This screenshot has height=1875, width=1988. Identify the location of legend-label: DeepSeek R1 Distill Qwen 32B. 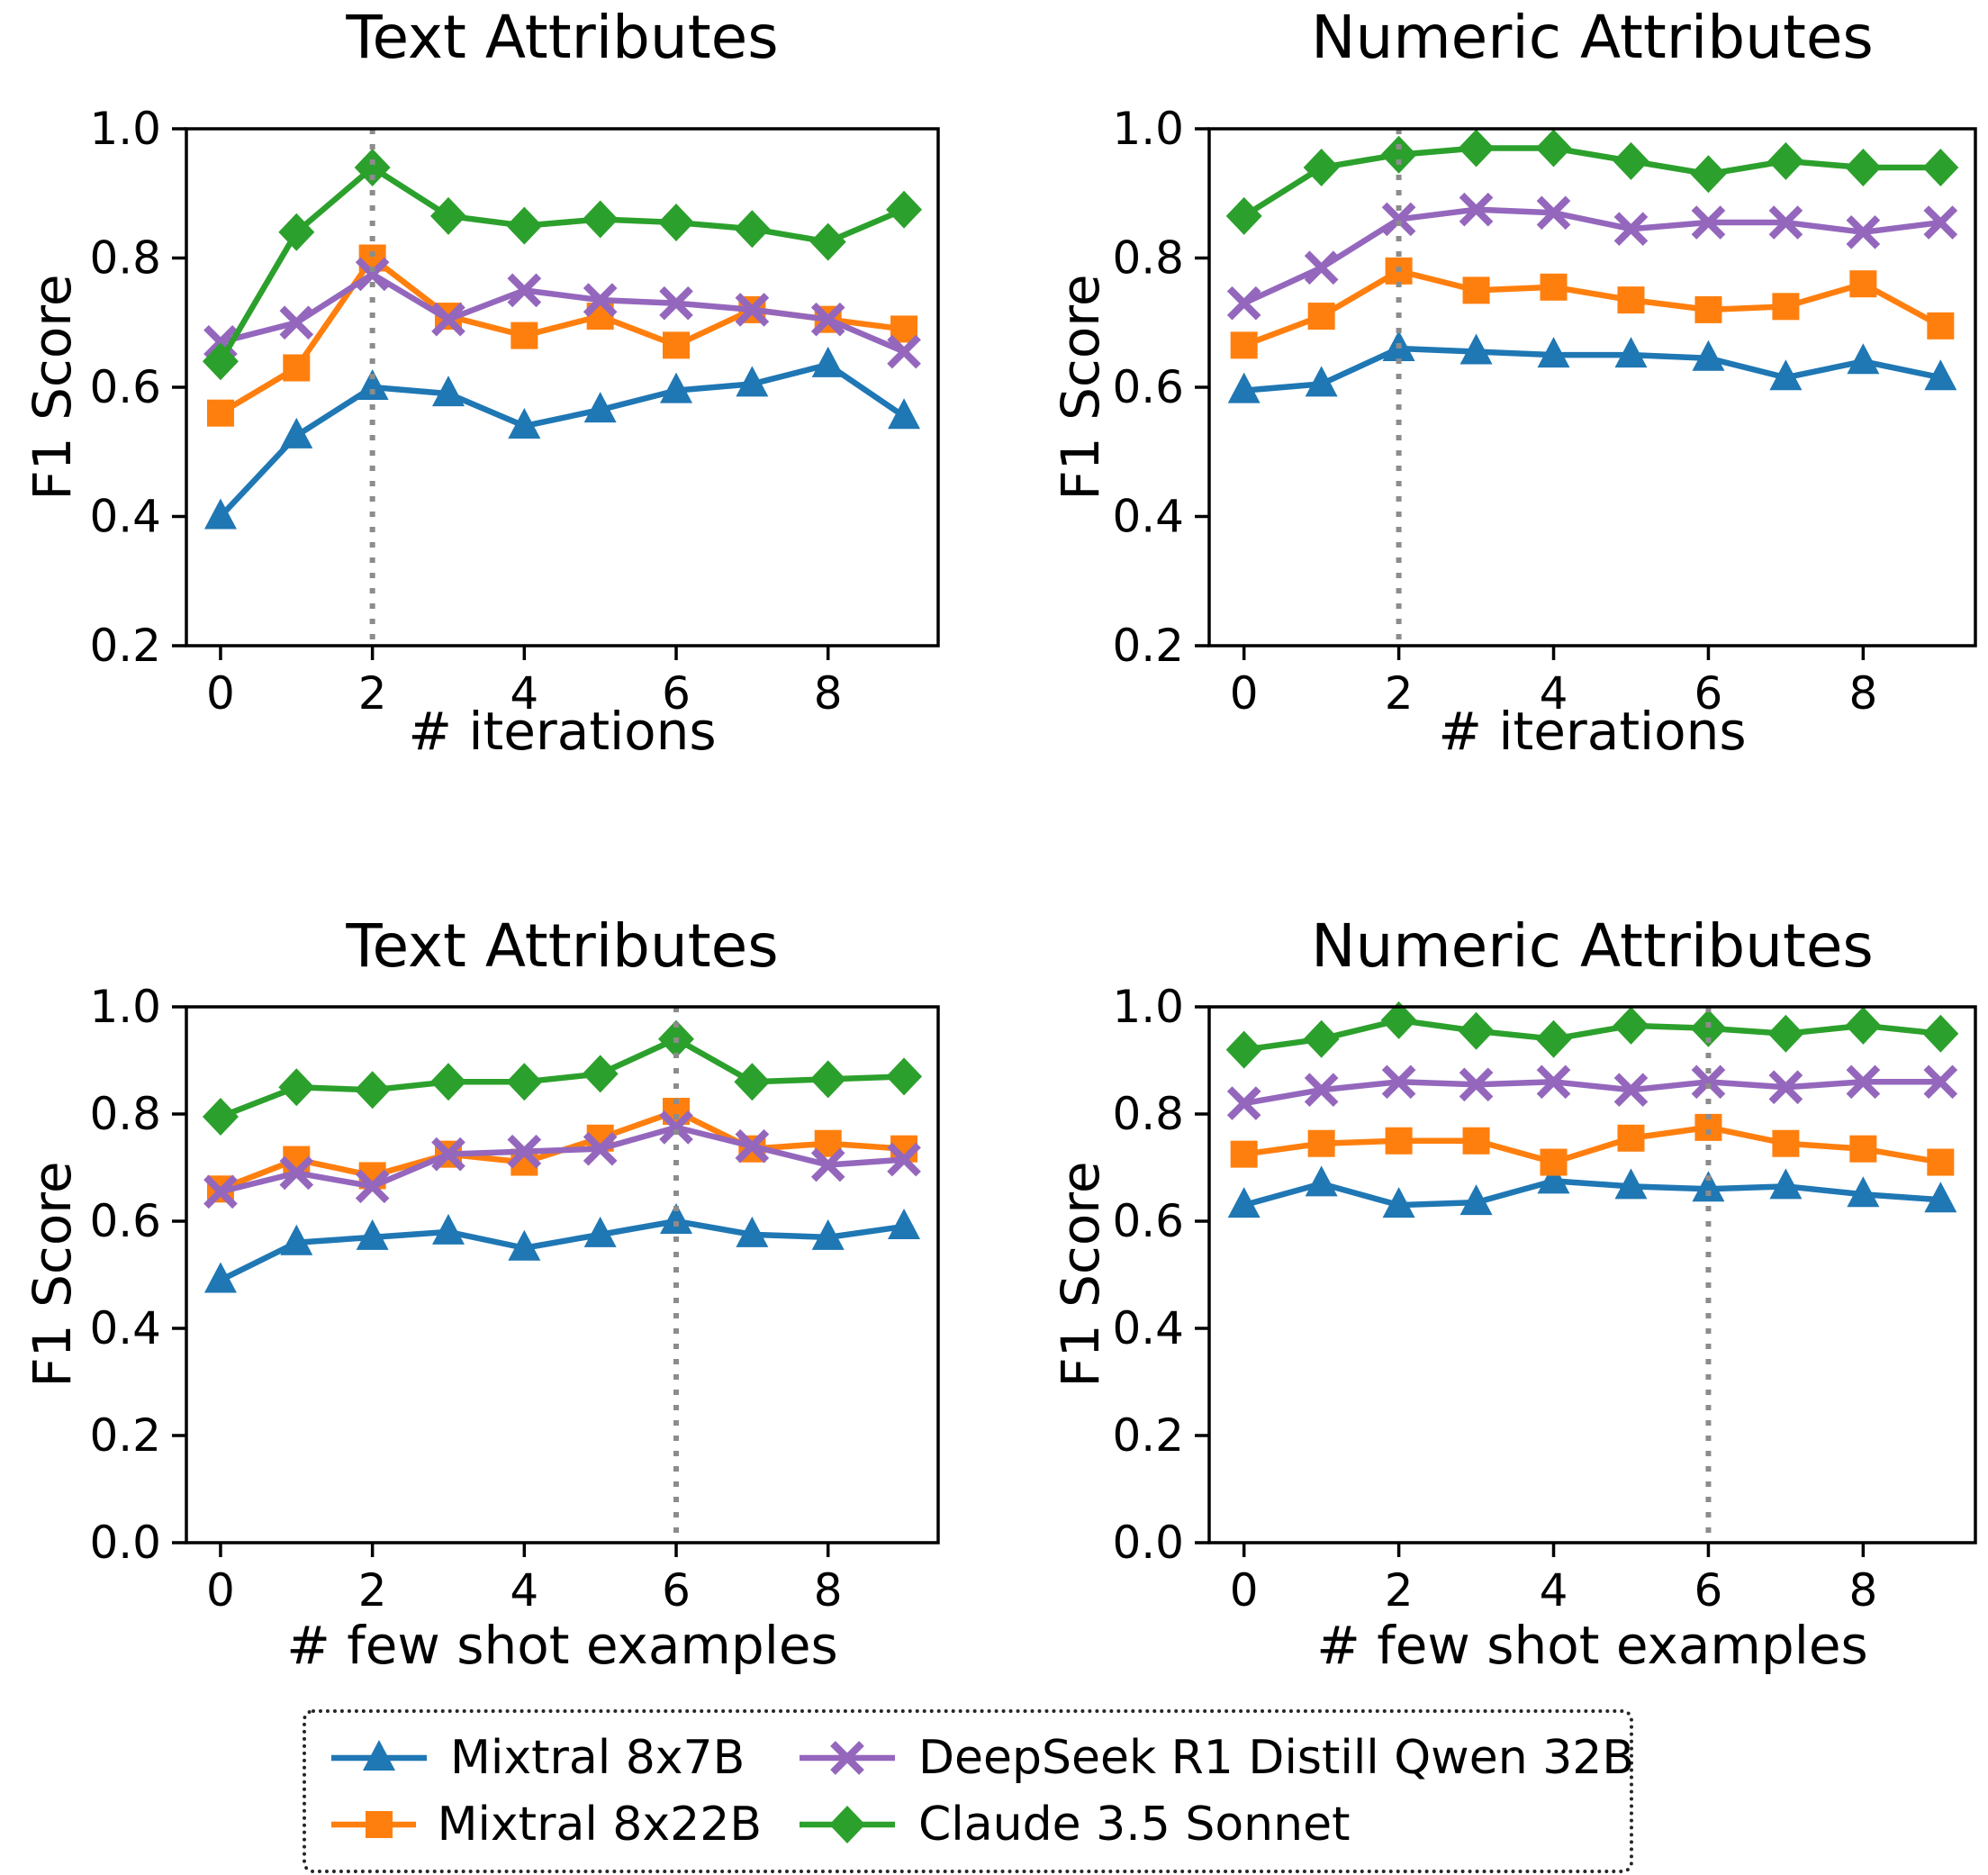
(1276, 1758).